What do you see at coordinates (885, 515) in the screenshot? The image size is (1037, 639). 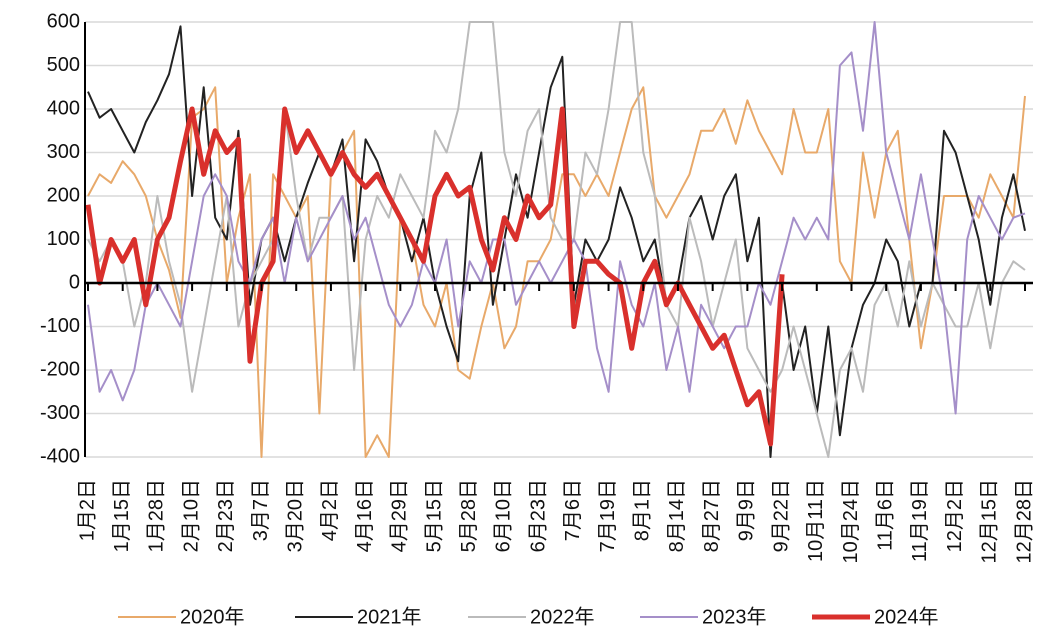 I see `x-tick-label: 11月6日` at bounding box center [885, 515].